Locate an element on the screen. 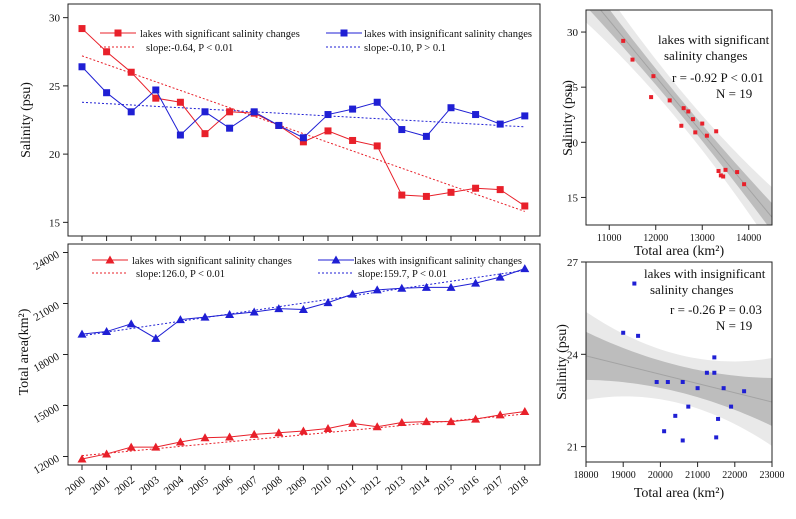 The height and width of the screenshot is (519, 796). x-tick-label: 2016 is located at coordinates (469, 486).